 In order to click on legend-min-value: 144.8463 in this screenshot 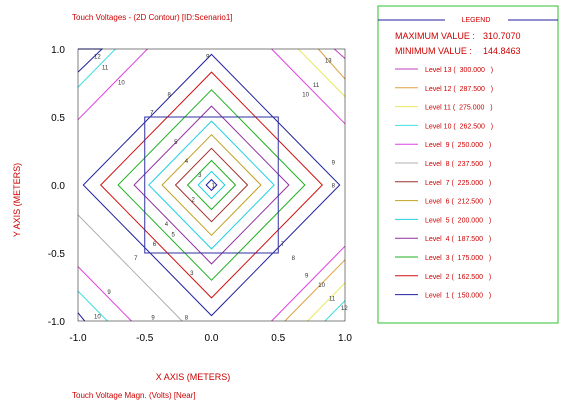, I will do `click(502, 51)`.